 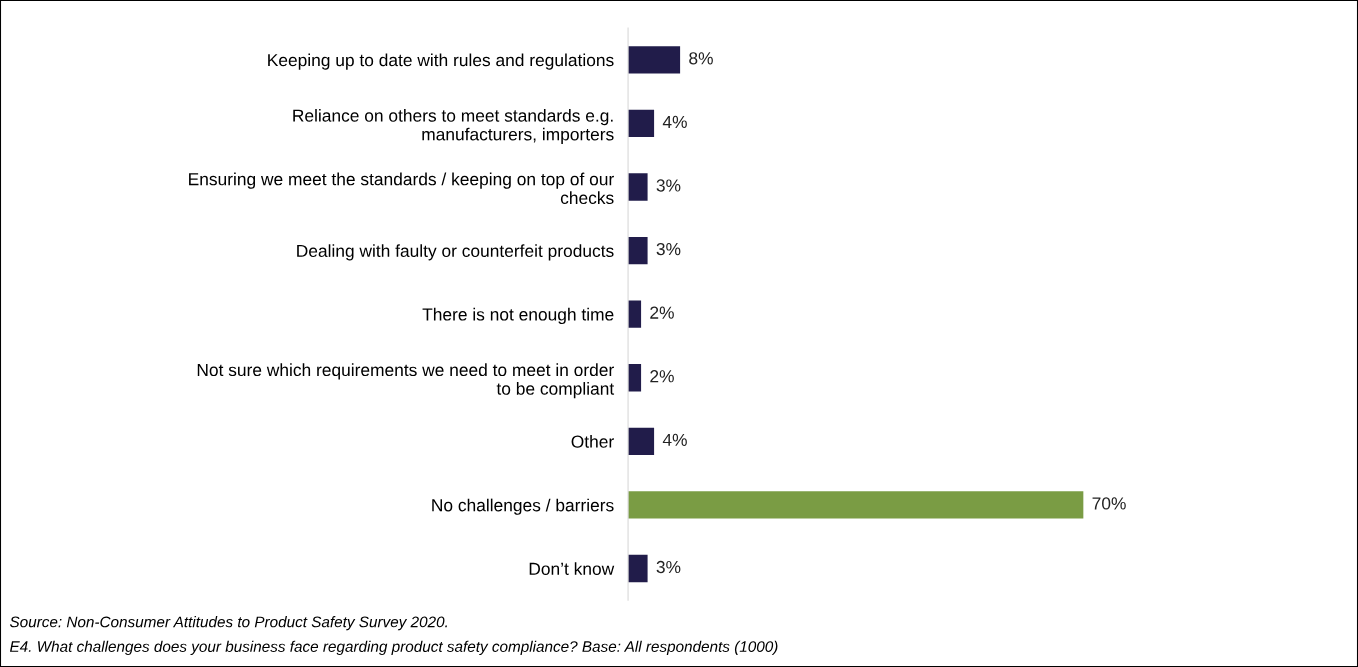 What do you see at coordinates (453, 126) in the screenshot?
I see `y-tick-label: Reliance on others to meet standards e.g. manufacturers, importers` at bounding box center [453, 126].